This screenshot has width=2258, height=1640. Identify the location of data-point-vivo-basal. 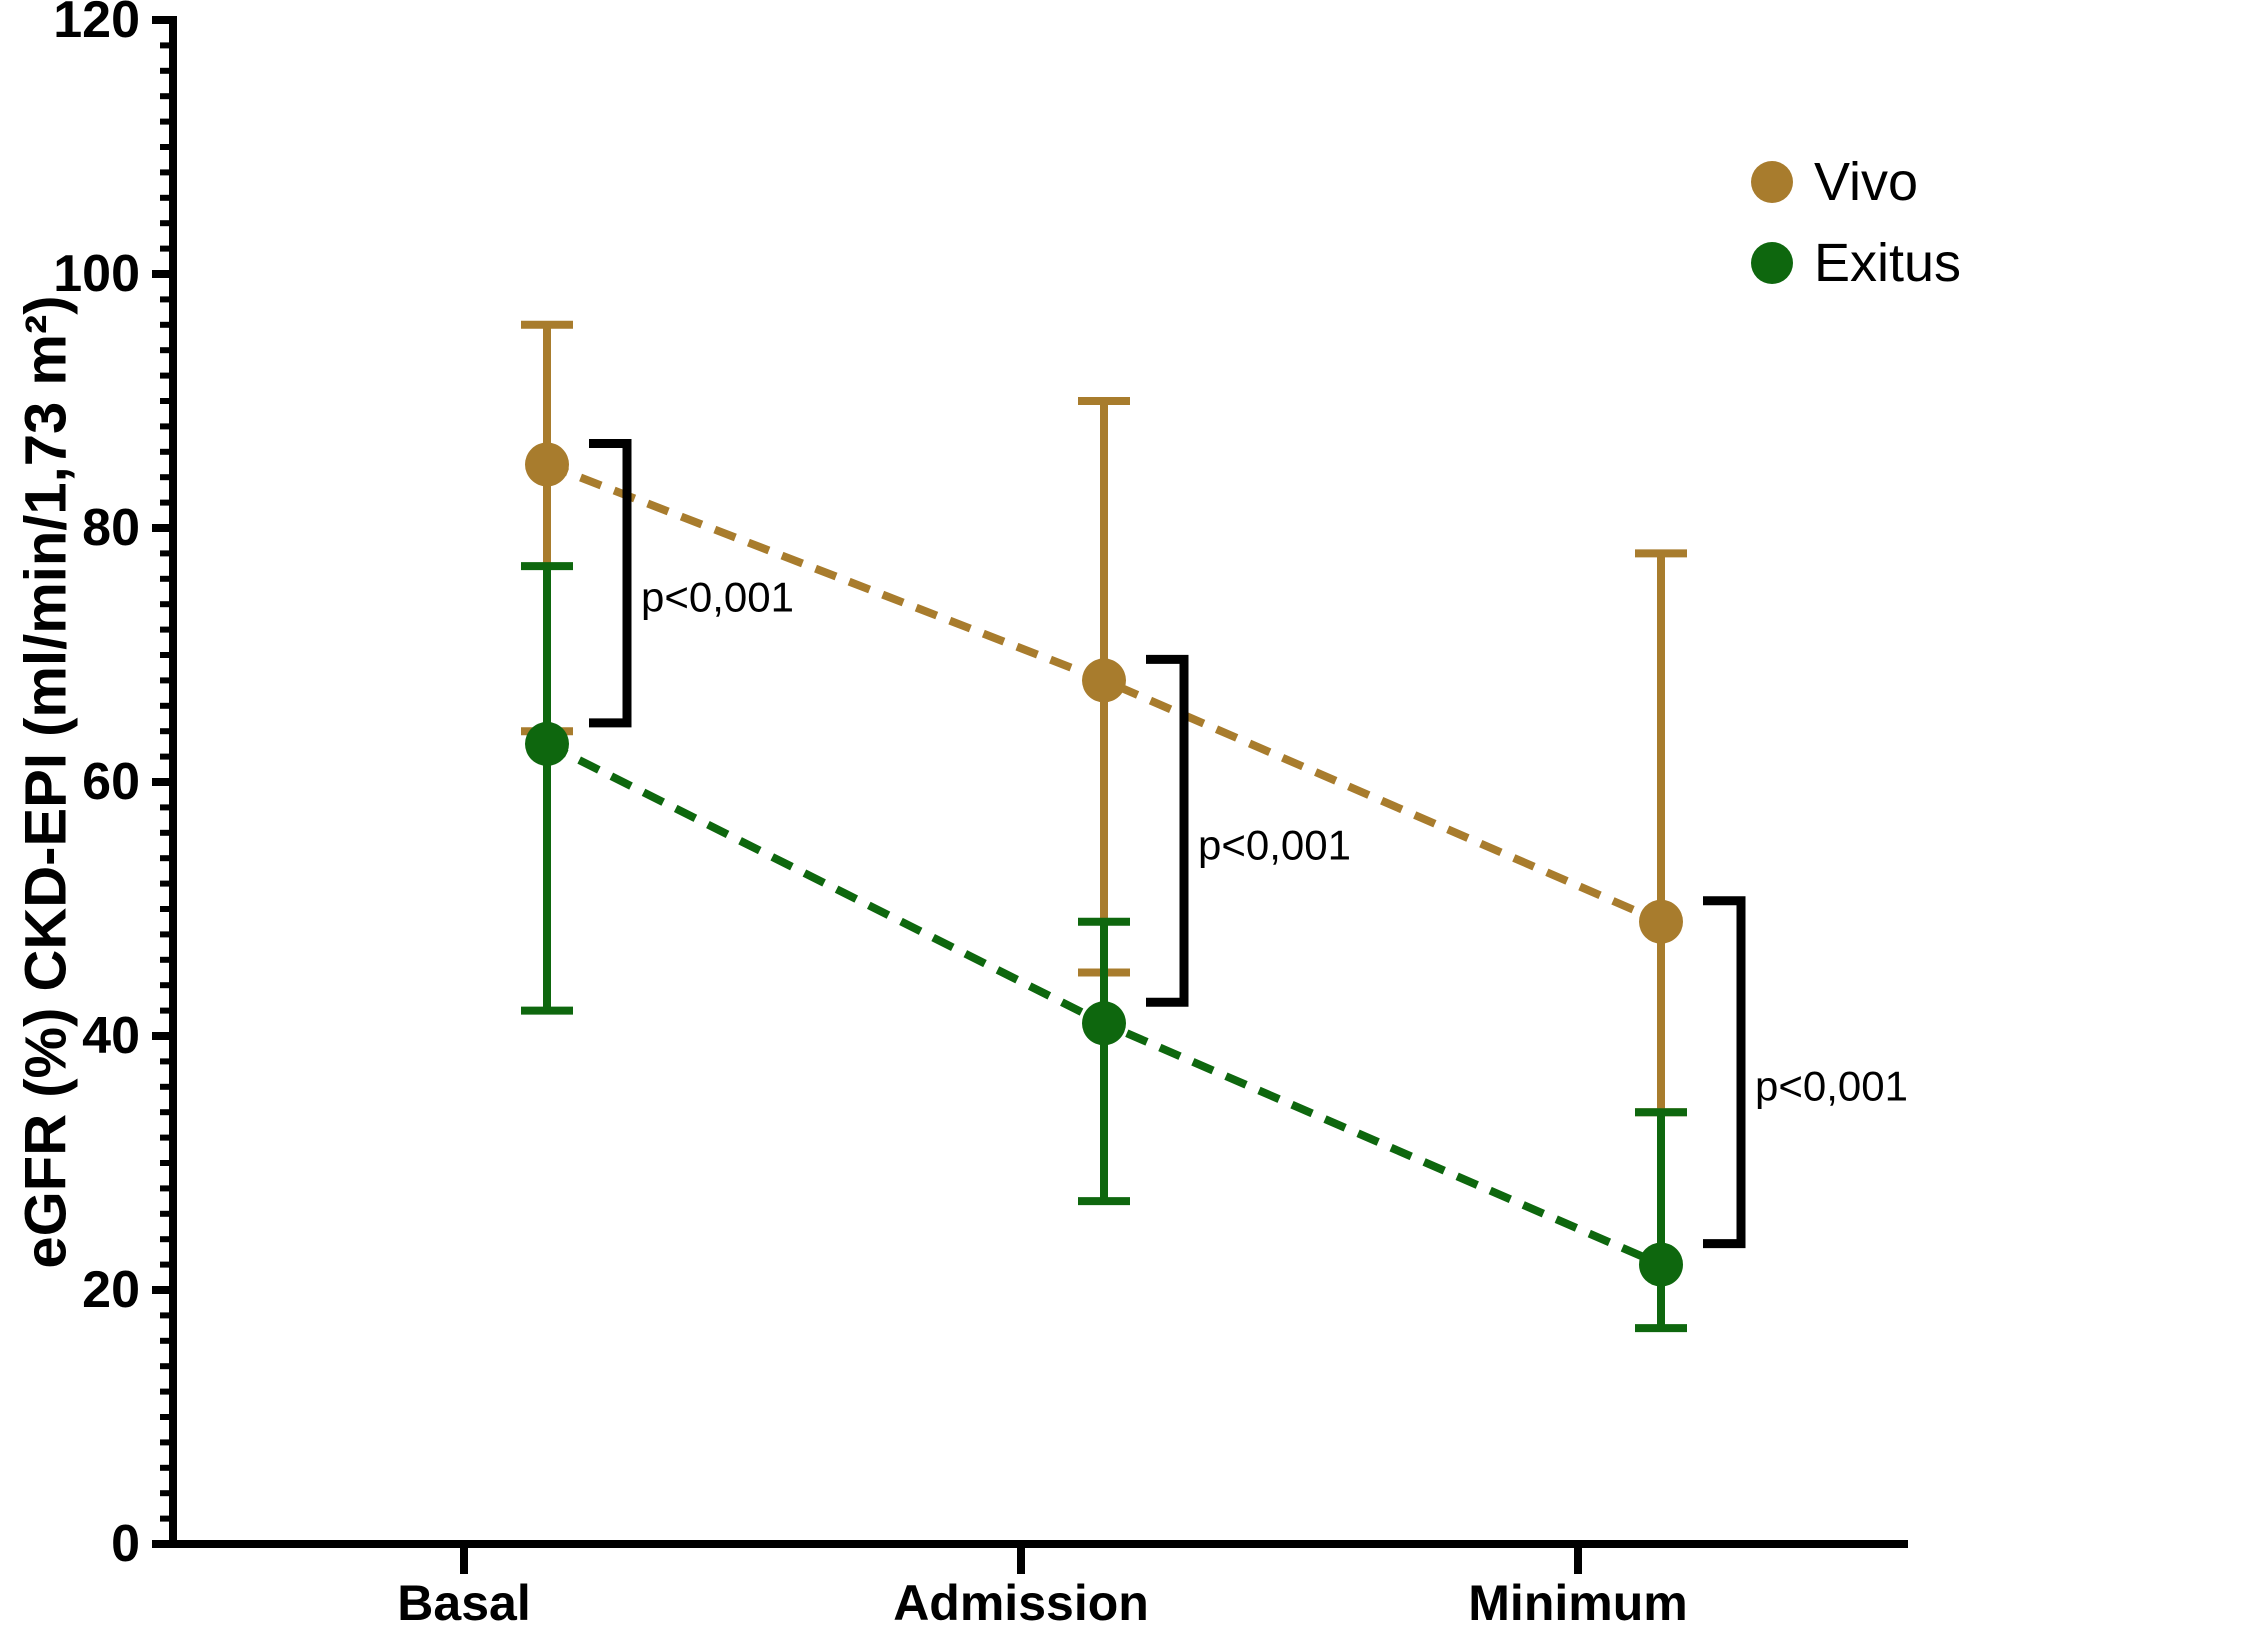
(547, 464).